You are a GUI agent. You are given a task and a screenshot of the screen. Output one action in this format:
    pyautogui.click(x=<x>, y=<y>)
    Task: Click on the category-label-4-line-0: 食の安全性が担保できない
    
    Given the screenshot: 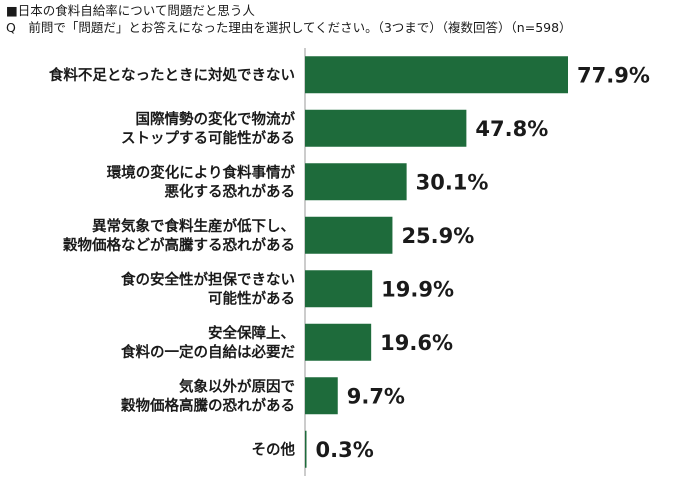 What is the action you would take?
    pyautogui.click(x=208, y=279)
    